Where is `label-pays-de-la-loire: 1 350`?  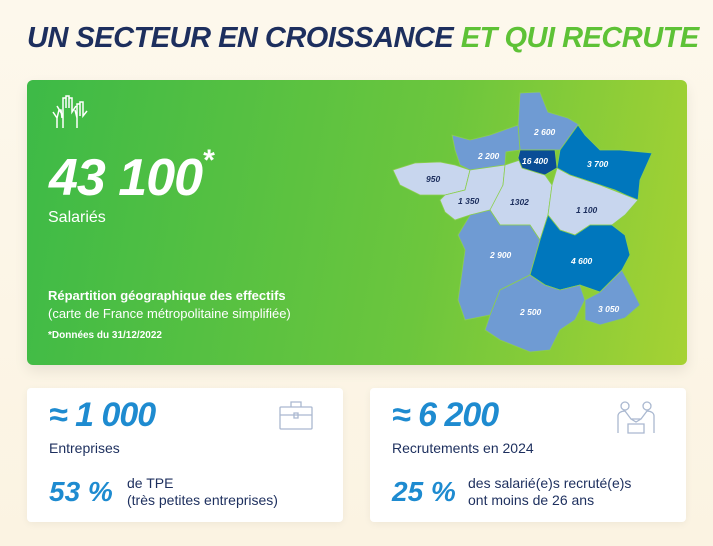
label-pays-de-la-loire: 1 350 is located at coordinates (469, 201).